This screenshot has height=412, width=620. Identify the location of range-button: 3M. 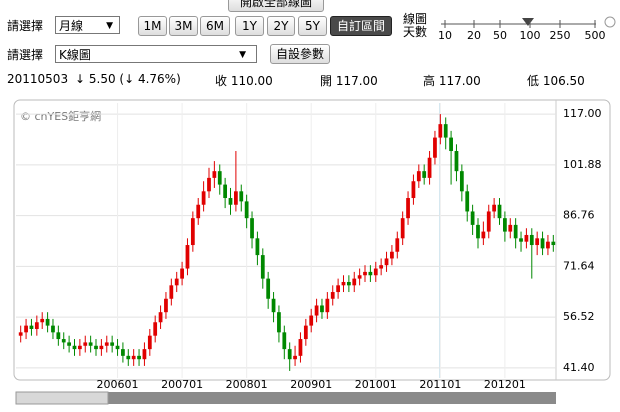
(183, 26).